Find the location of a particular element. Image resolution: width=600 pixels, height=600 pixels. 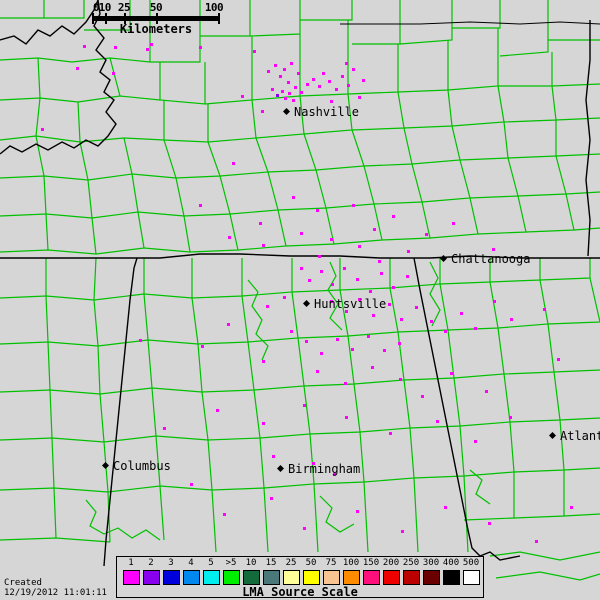

legend-label-100: 100 is located at coordinates (351, 563).